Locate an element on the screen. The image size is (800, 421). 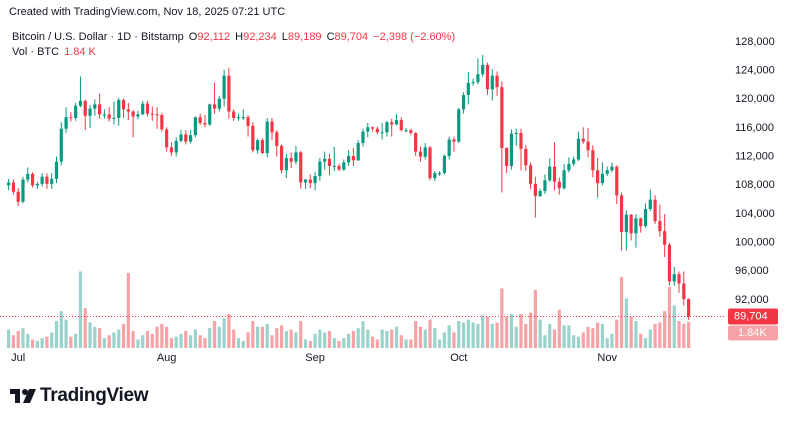
ohlc-value: 89,189 is located at coordinates (304, 37).